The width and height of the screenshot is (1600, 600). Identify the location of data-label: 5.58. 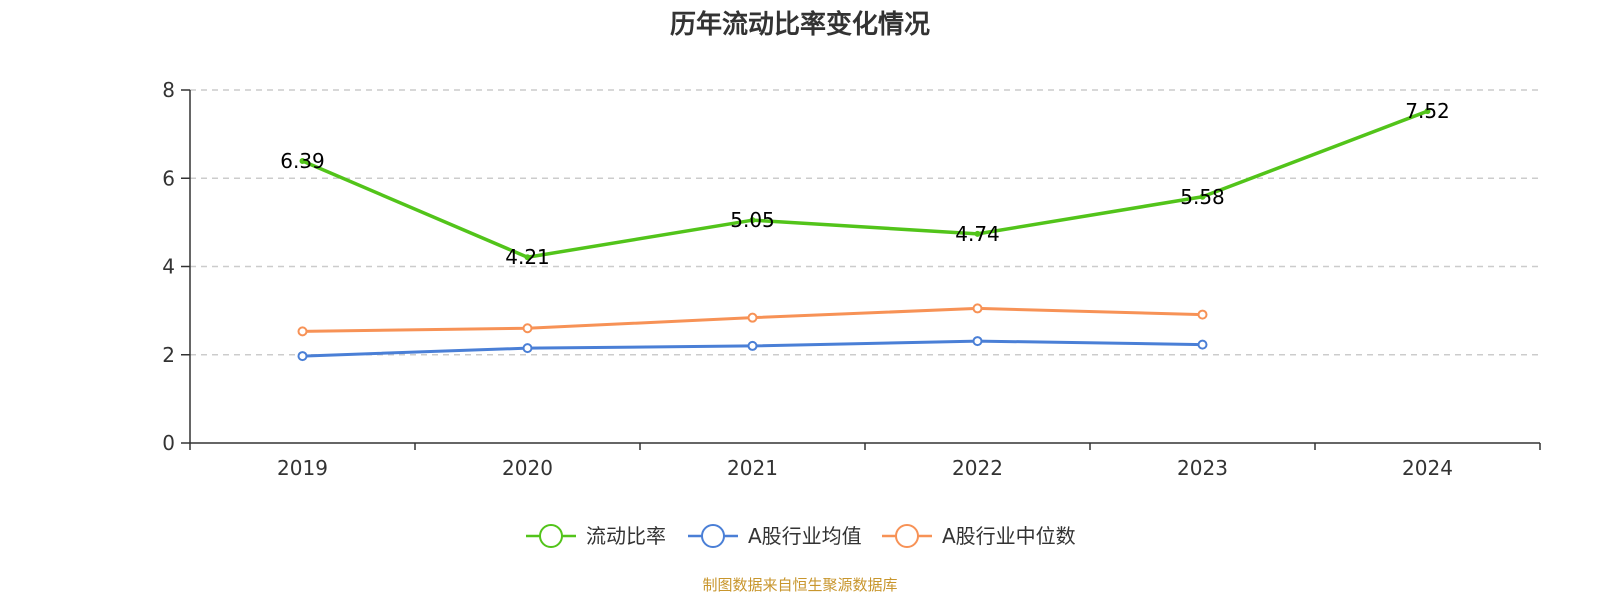
(1202, 197).